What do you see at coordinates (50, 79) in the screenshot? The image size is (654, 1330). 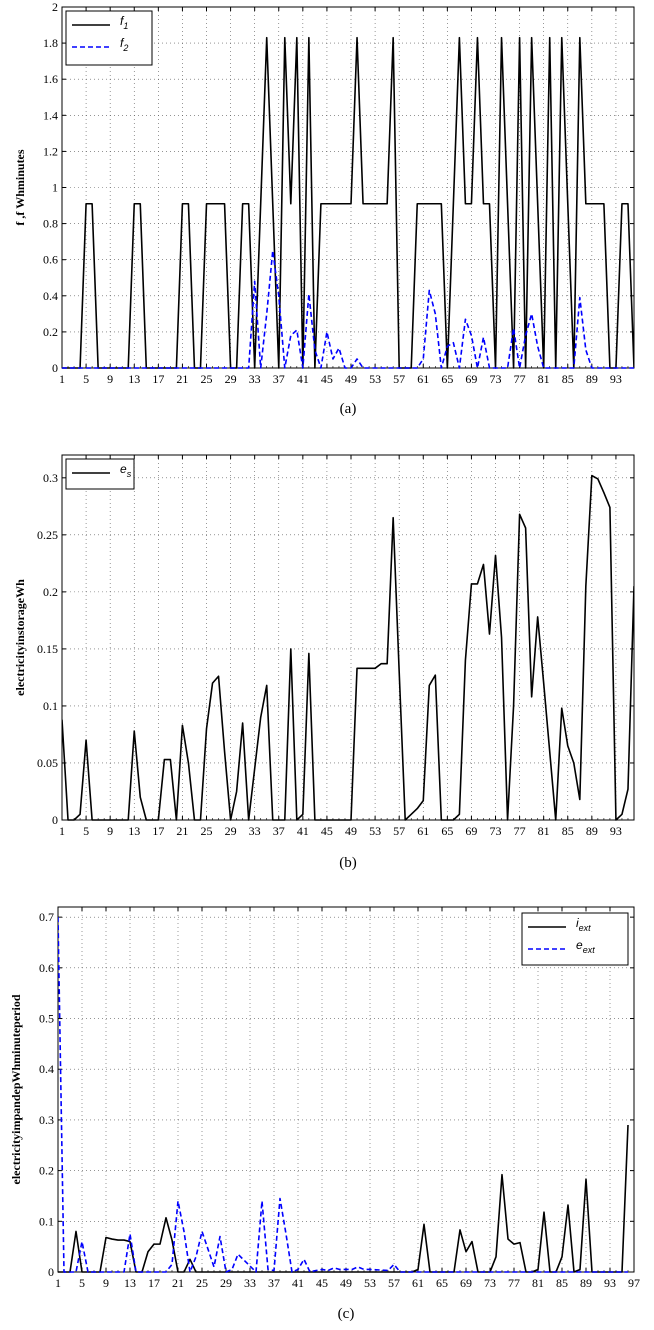 I see `y-tick-label: 1.6` at bounding box center [50, 79].